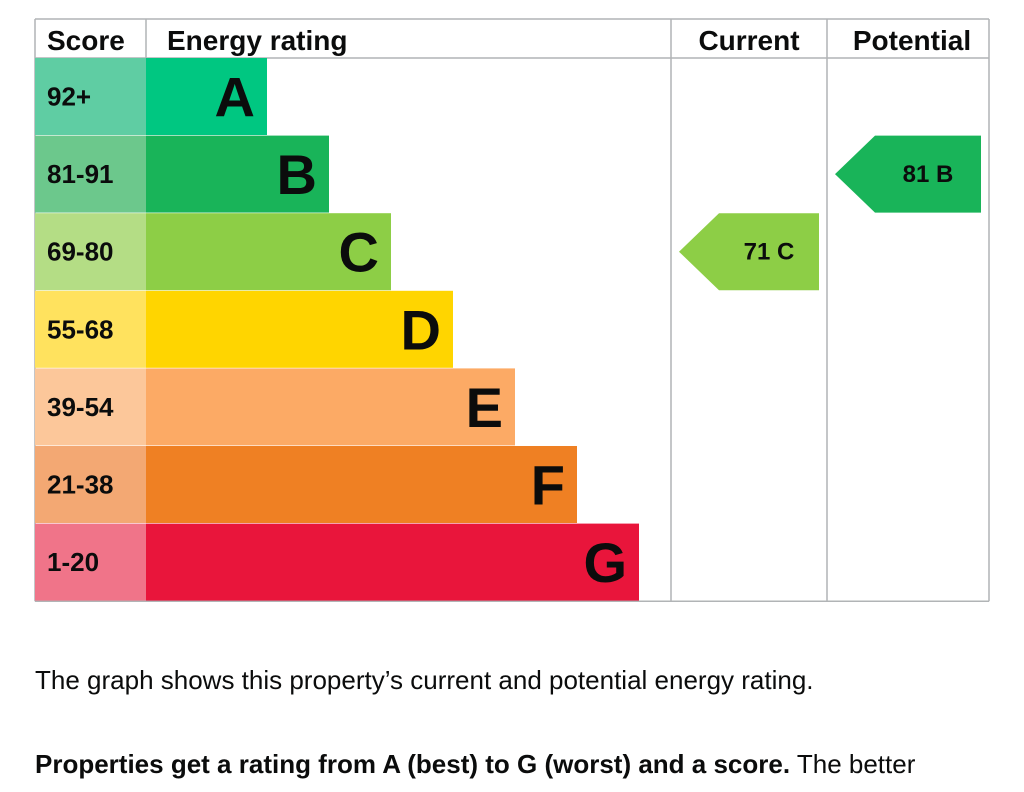 Image resolution: width=1024 pixels, height=792 pixels. I want to click on band-letter-a: A, so click(235, 97).